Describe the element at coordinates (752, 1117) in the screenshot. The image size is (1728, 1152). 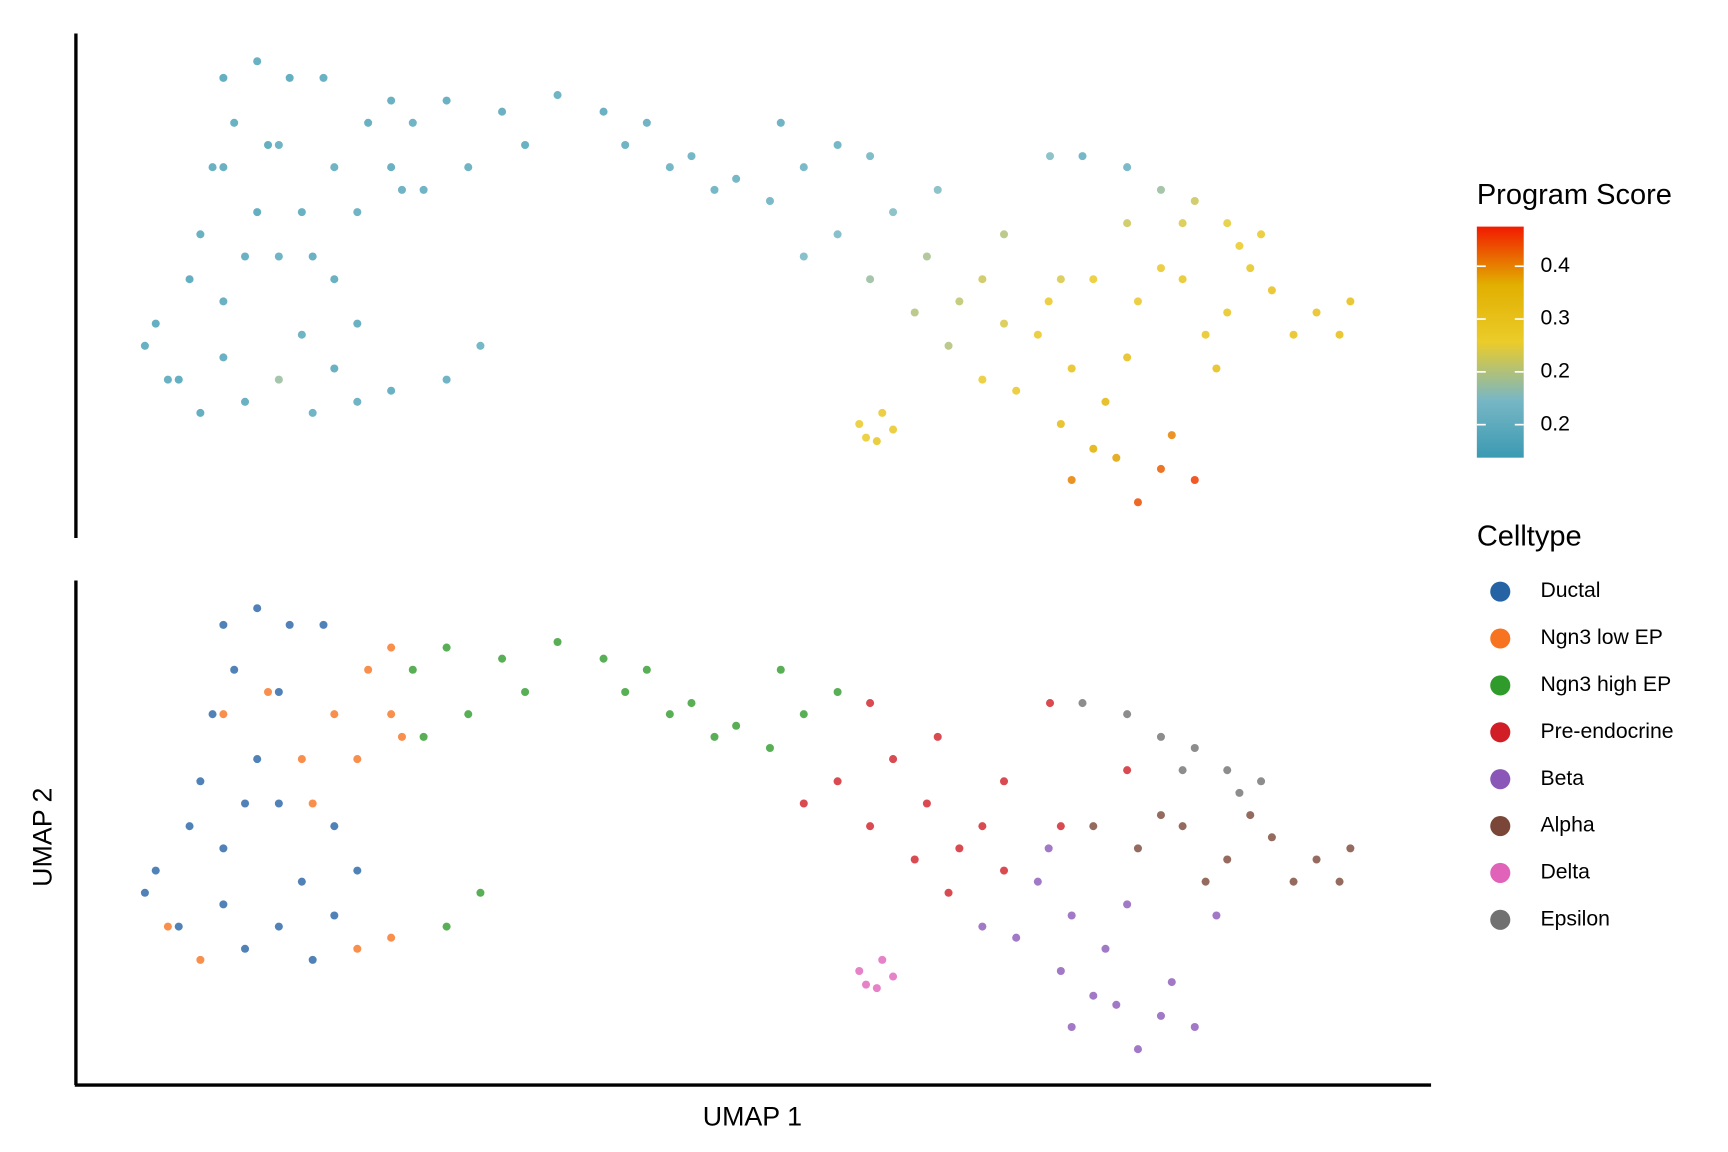
I see `x-axis-title: UMAP 1` at that location.